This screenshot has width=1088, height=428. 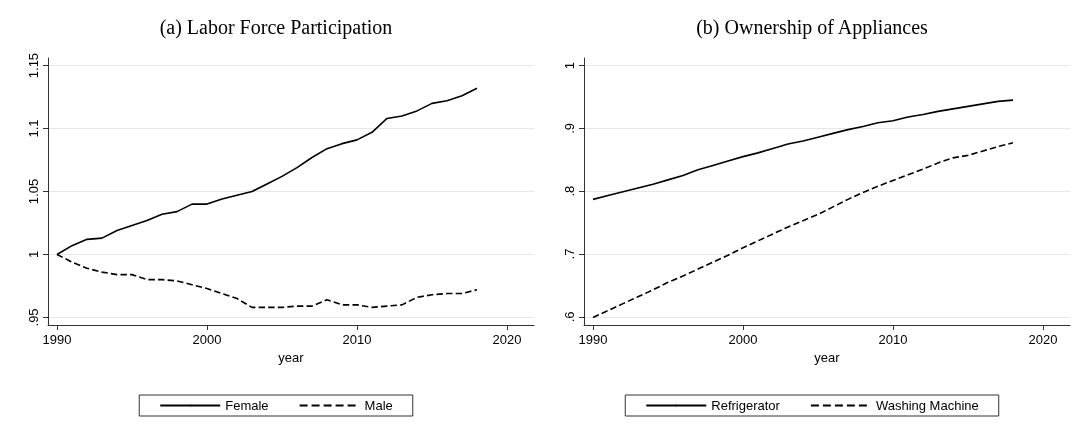 What do you see at coordinates (33, 128) in the screenshot?
I see `y-tick-label: 1.1` at bounding box center [33, 128].